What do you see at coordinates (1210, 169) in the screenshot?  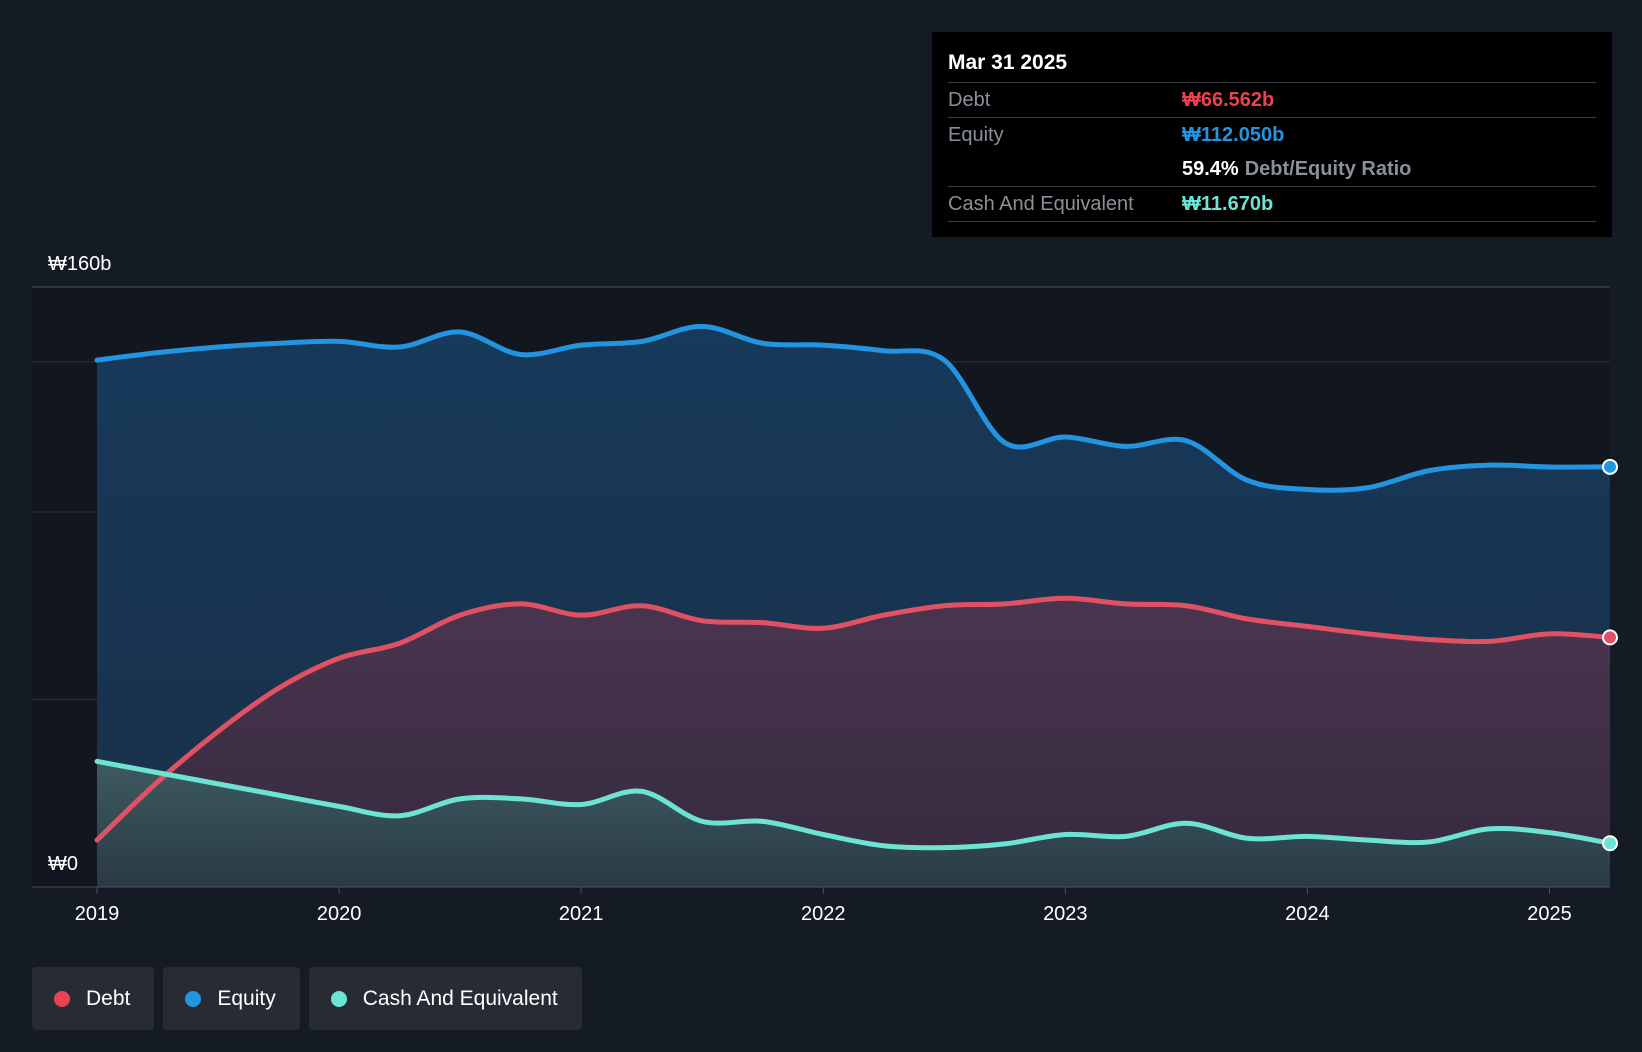 I see `tooltip-ratio-value: 59.4%` at bounding box center [1210, 169].